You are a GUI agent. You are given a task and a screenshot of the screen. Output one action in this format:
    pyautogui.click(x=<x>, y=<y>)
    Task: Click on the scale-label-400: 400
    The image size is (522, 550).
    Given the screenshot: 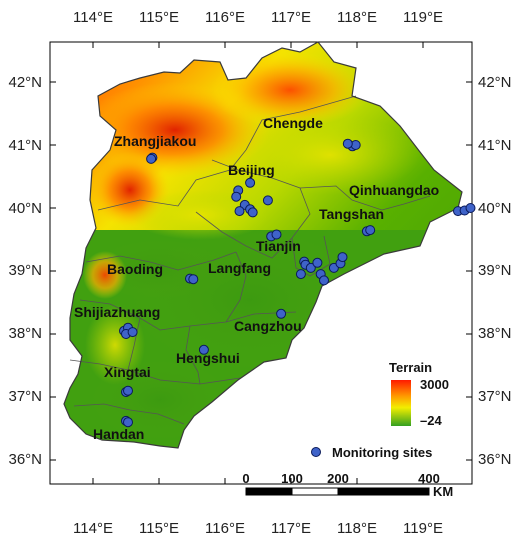 What is the action you would take?
    pyautogui.click(x=429, y=478)
    